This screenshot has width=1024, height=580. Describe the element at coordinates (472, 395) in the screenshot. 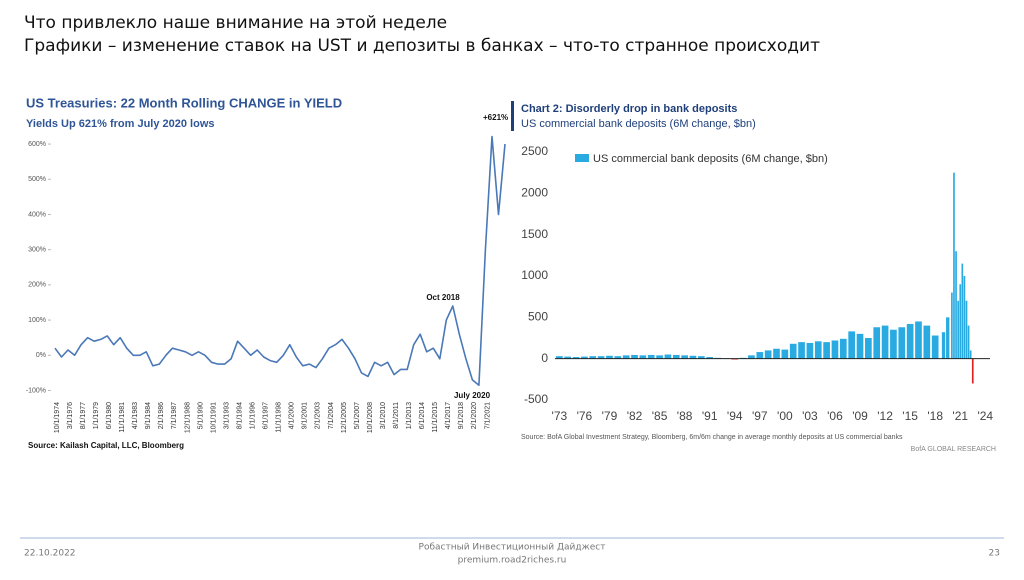

I see `annotation: July 2020` at that location.